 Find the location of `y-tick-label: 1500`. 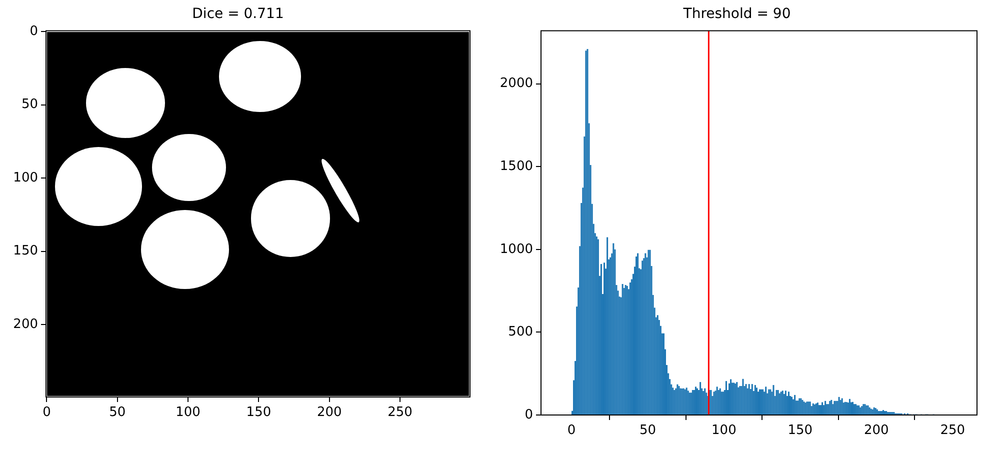

y-tick-label: 1500 is located at coordinates (516, 166).